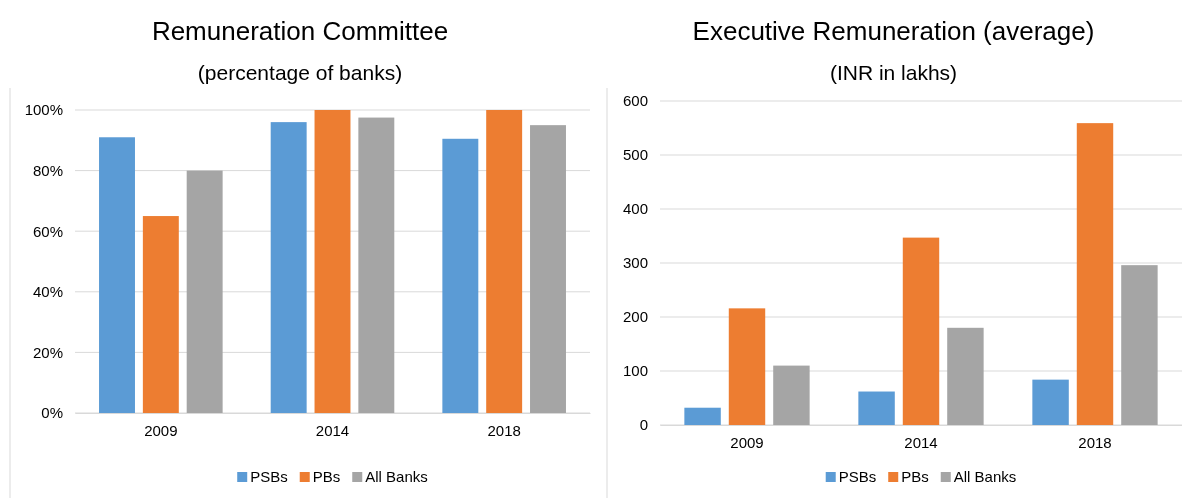 Image resolution: width=1182 pixels, height=498 pixels. I want to click on y-tick-label: 100%, so click(43, 110).